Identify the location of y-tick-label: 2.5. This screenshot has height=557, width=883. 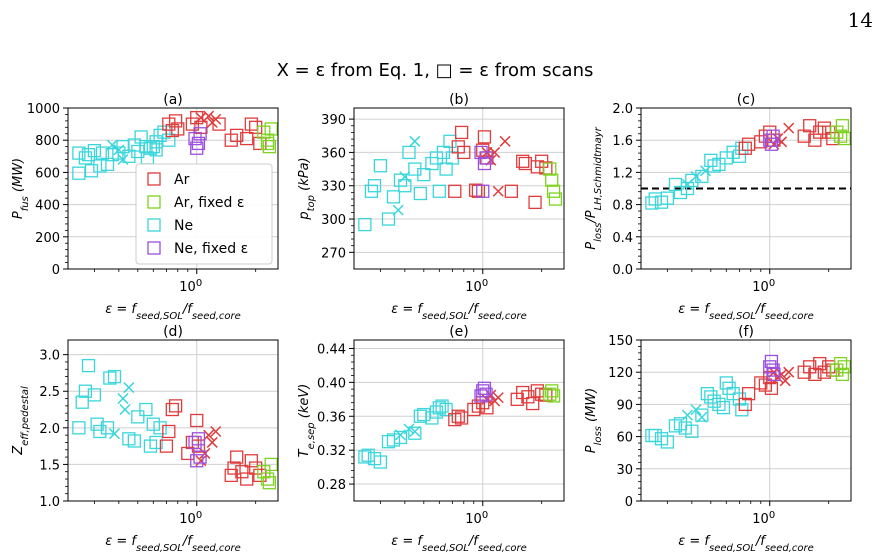
(49, 392).